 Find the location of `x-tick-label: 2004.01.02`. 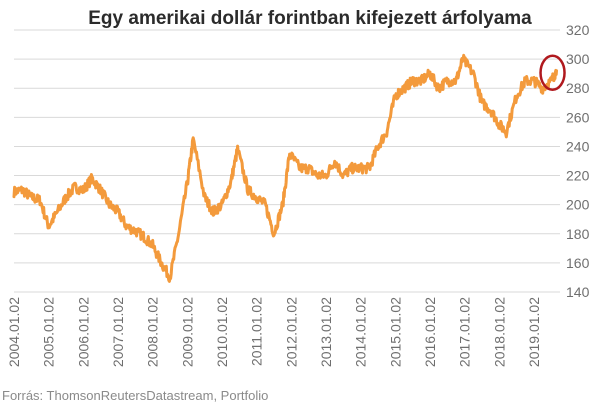

x-tick-label: 2004.01.02 is located at coordinates (14, 332).